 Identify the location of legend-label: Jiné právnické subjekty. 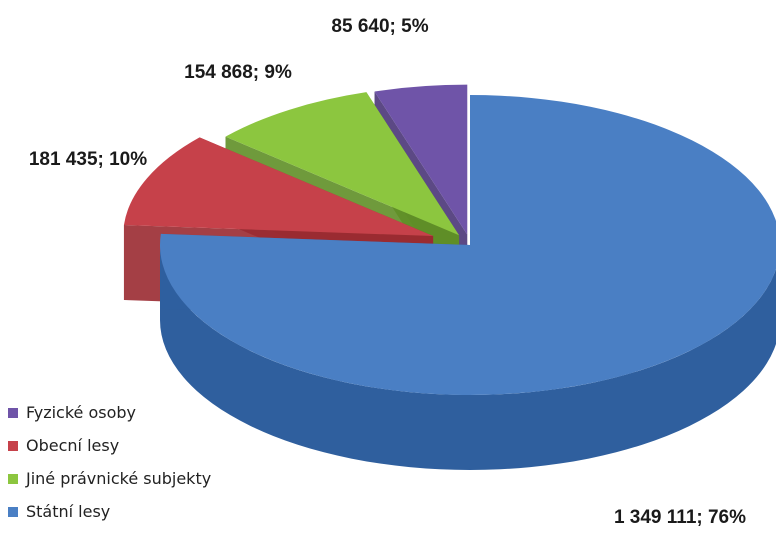
(119, 478).